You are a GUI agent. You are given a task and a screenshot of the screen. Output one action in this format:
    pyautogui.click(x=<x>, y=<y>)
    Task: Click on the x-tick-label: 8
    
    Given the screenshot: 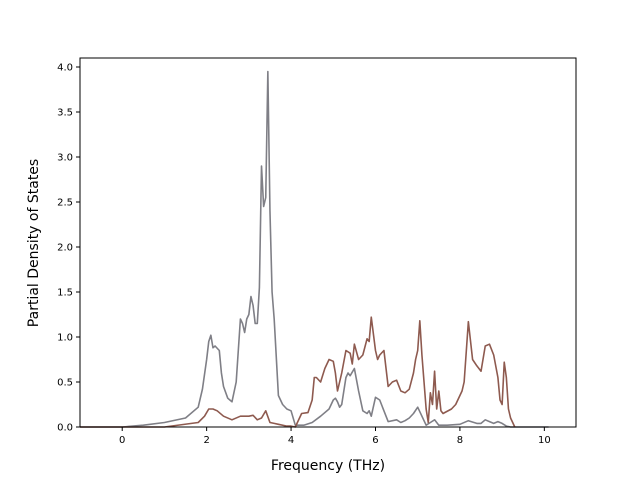 What is the action you would take?
    pyautogui.click(x=460, y=440)
    